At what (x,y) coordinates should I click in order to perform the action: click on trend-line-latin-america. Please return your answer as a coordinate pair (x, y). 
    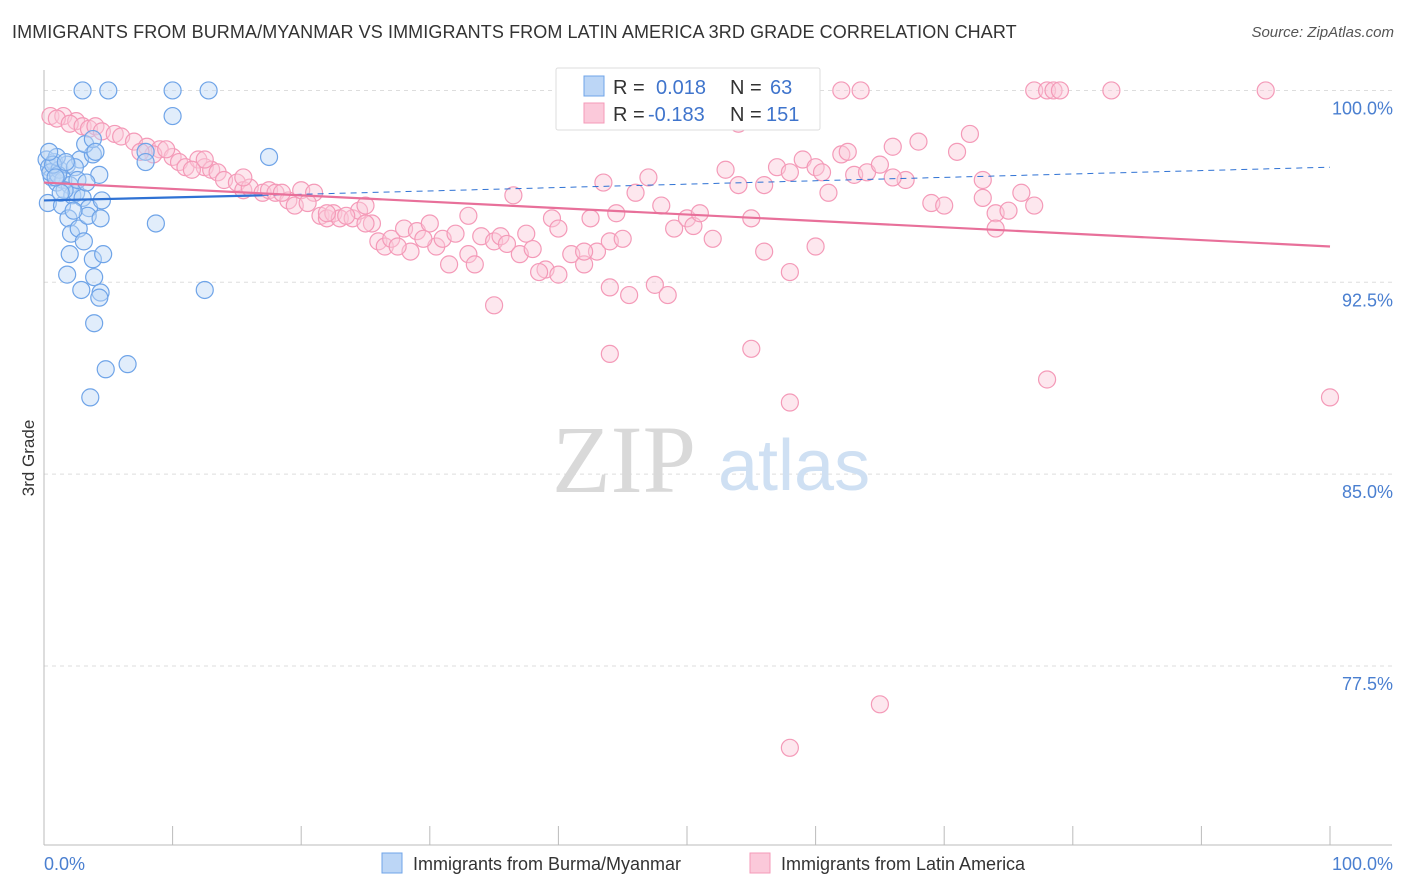
    Looking at the image, I should click on (687, 214).